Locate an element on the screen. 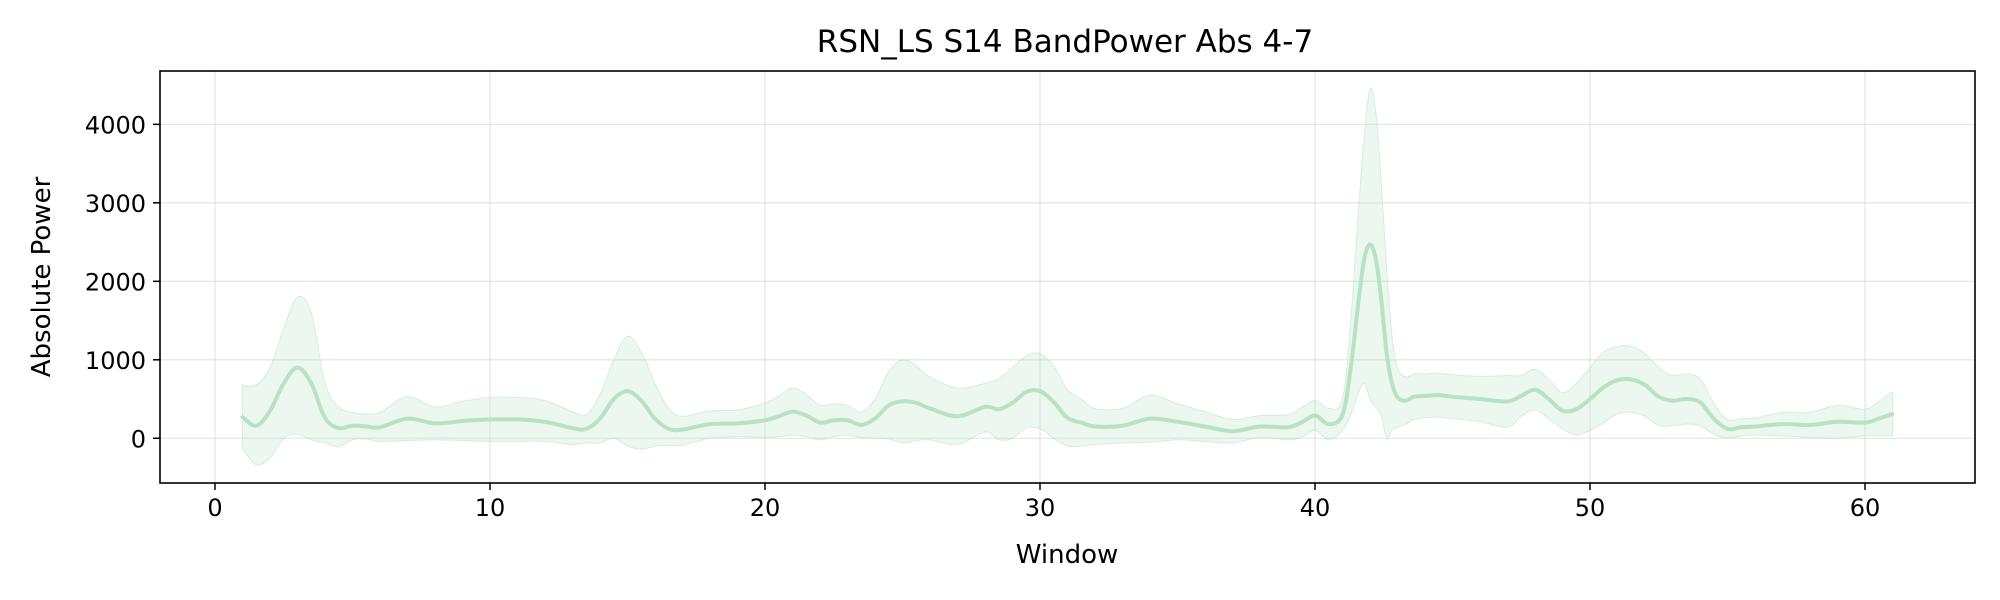 The image size is (2000, 600). x-axis-ticks: 0 10 20 30 40 50 60 is located at coordinates (1043, 502).